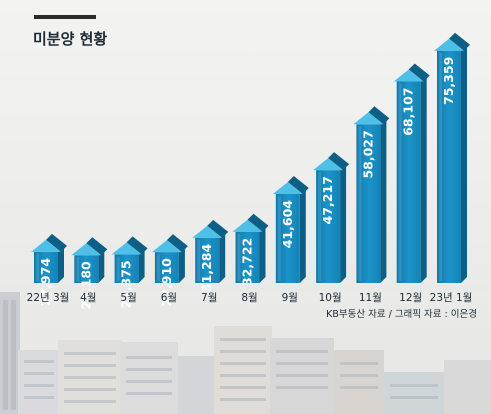 This screenshot has height=414, width=491. I want to click on title-accent-bar, so click(65, 17).